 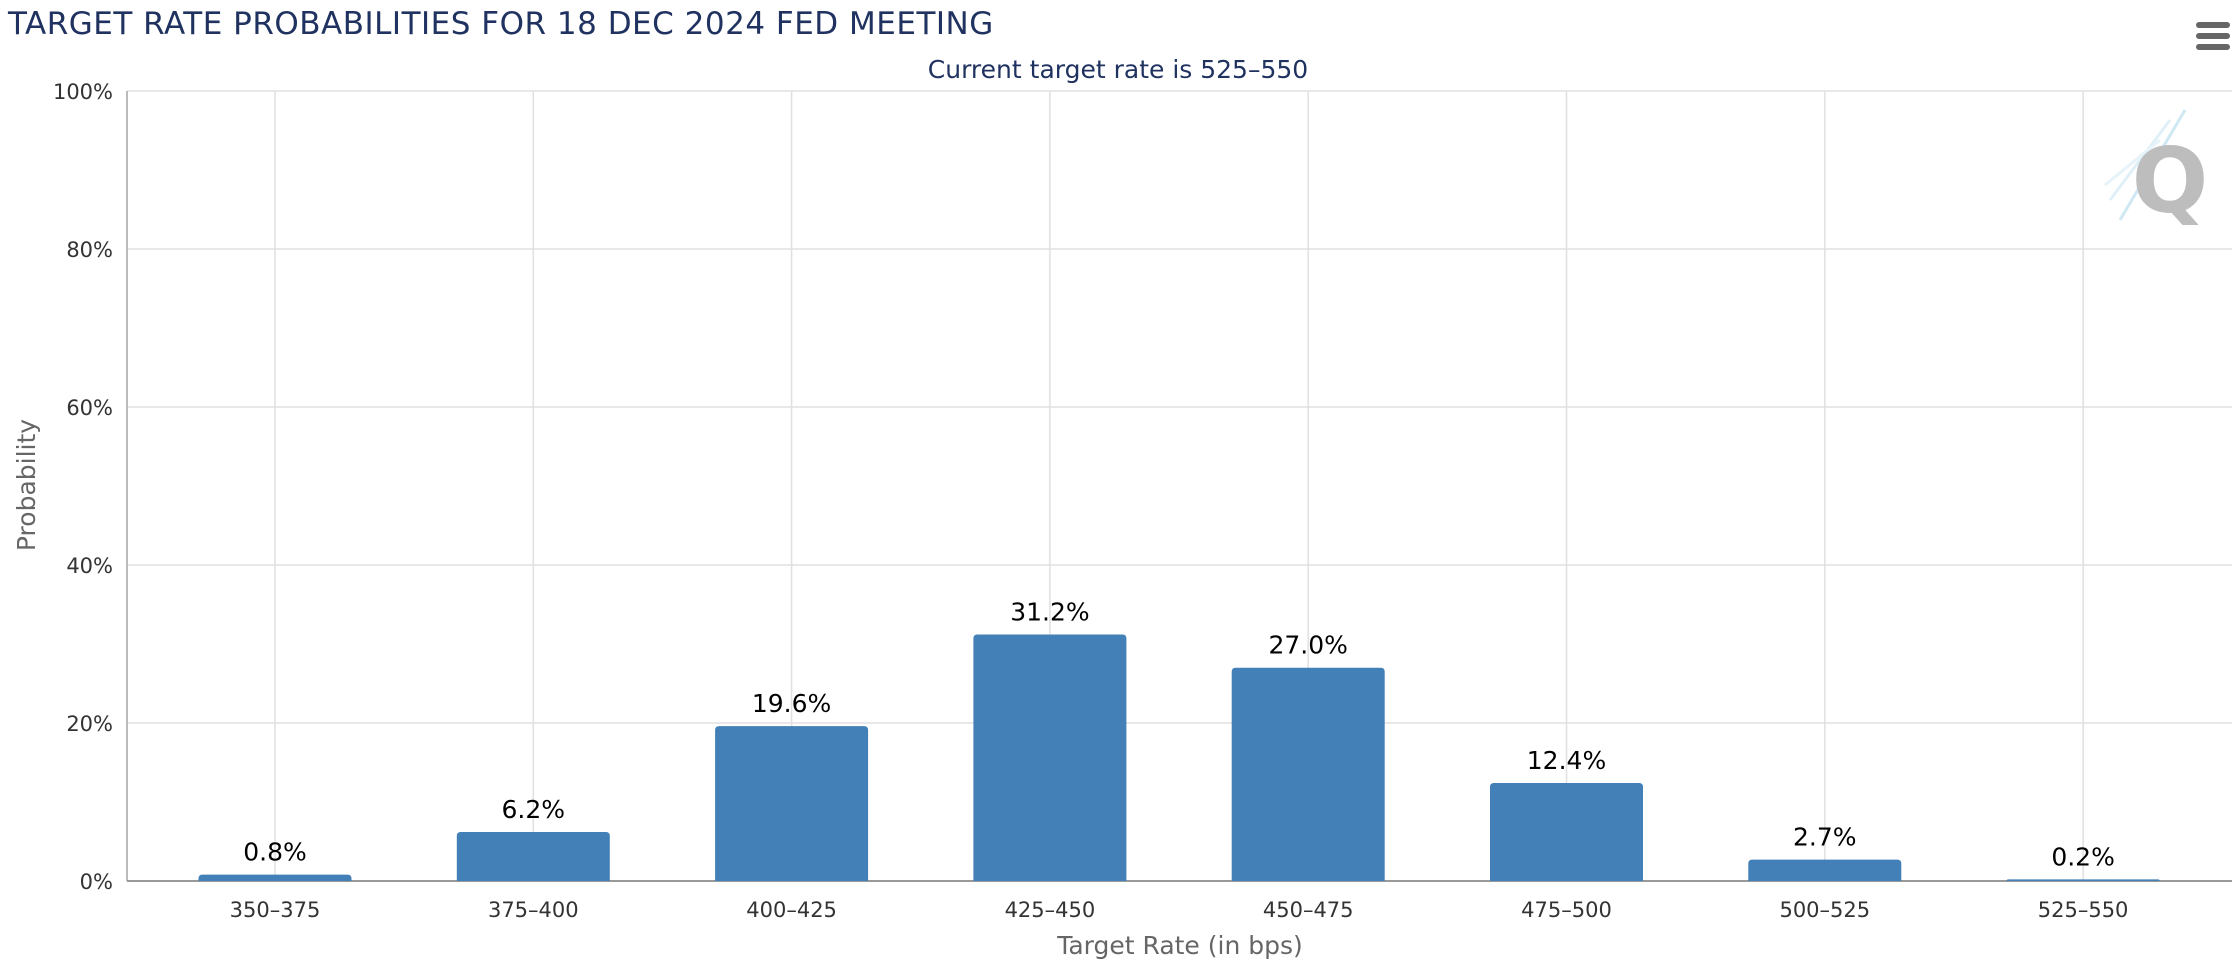 What do you see at coordinates (89, 724) in the screenshot?
I see `y-tick-label: 20%` at bounding box center [89, 724].